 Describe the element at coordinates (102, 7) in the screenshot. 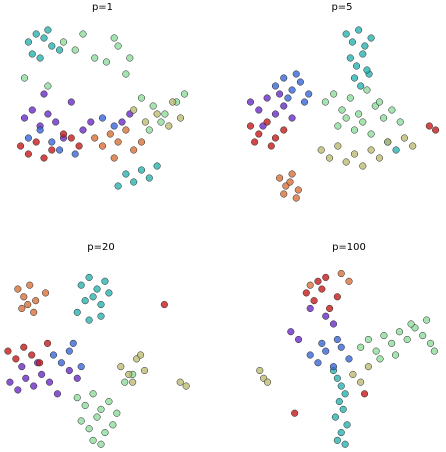

I see `panel-title: p=1` at that location.